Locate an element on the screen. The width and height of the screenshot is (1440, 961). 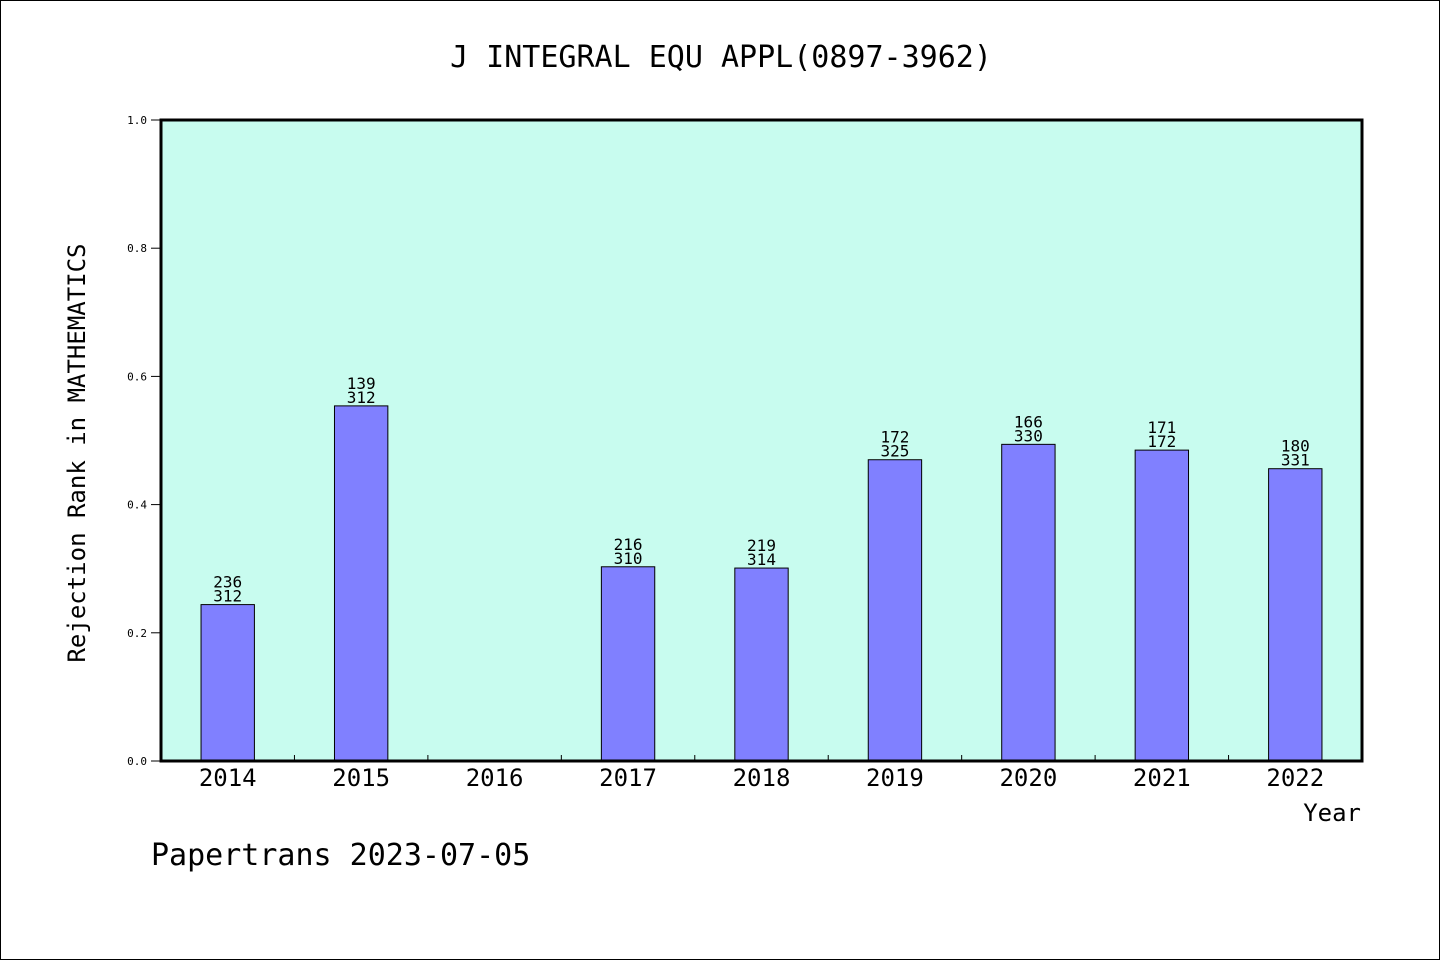
bar-2019 is located at coordinates (895, 610).